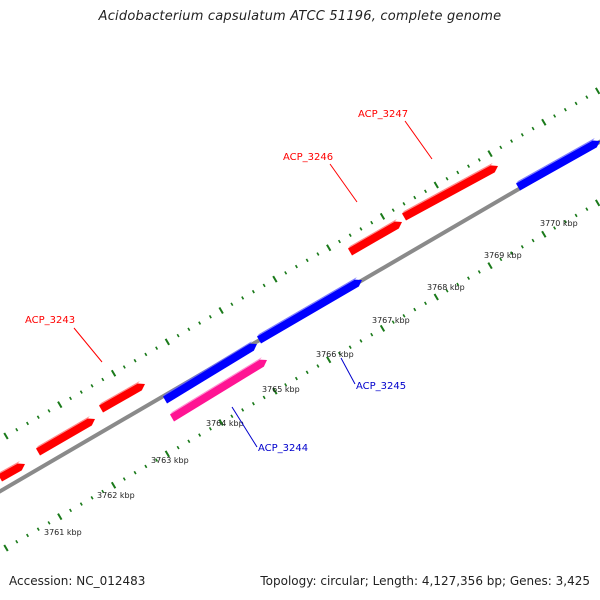 Image resolution: width=600 pixels, height=600 pixels. I want to click on gene-feature-acp-3247-body, so click(449, 193).